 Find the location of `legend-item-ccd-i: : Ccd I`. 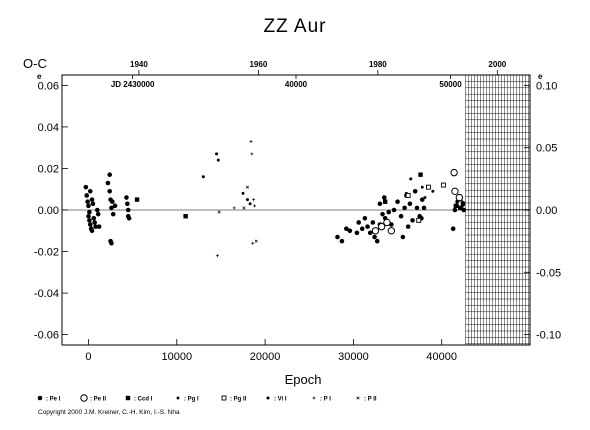

legend-item-ccd-i: : Ccd I is located at coordinates (139, 399).